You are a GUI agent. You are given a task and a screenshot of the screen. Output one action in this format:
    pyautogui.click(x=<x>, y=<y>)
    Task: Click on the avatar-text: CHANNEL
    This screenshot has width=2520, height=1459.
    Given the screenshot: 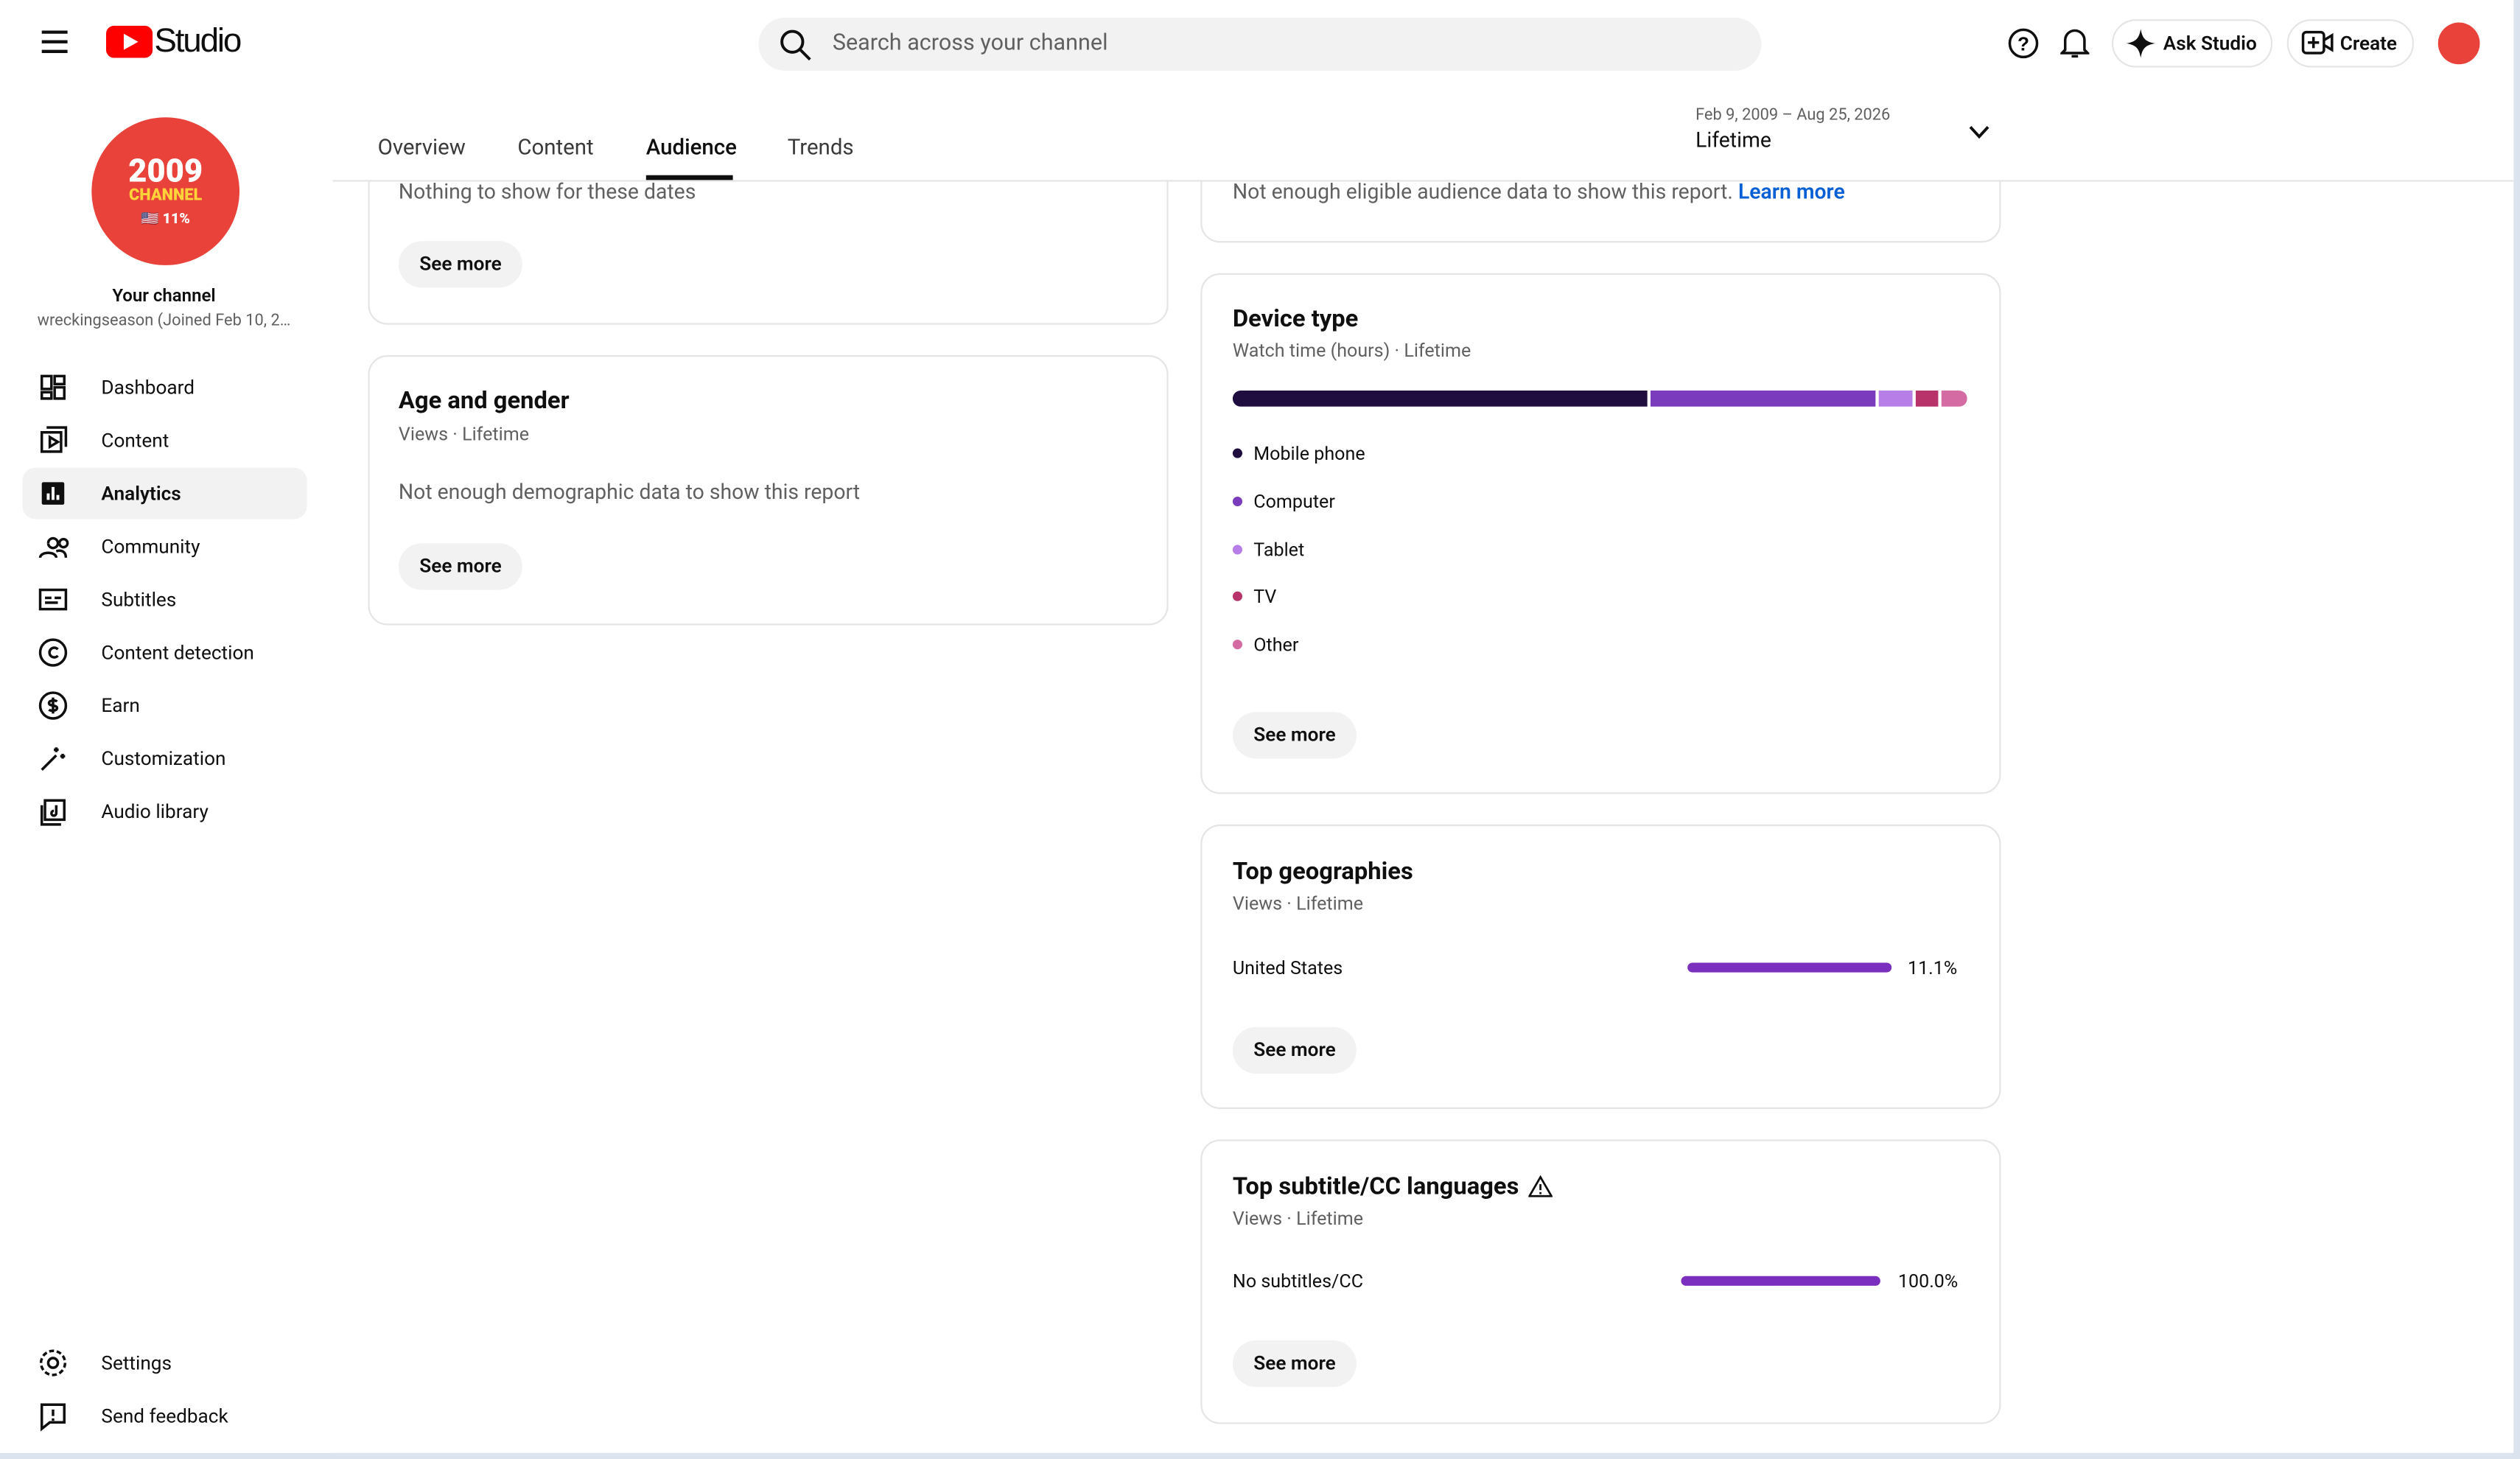 What is the action you would take?
    pyautogui.click(x=165, y=196)
    